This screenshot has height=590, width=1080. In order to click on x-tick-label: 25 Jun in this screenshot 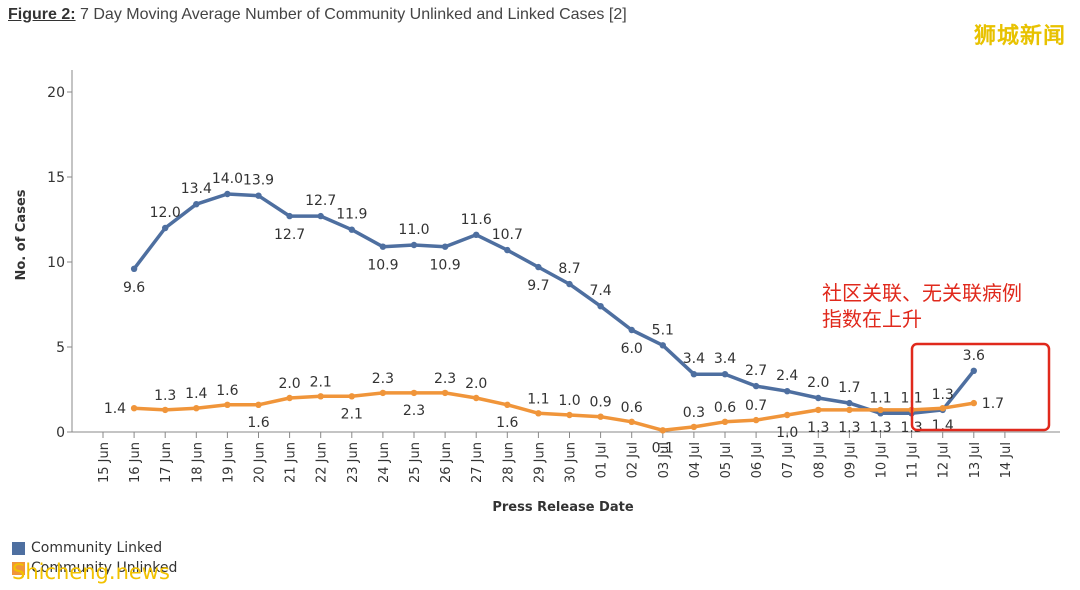, I will do `click(415, 462)`.